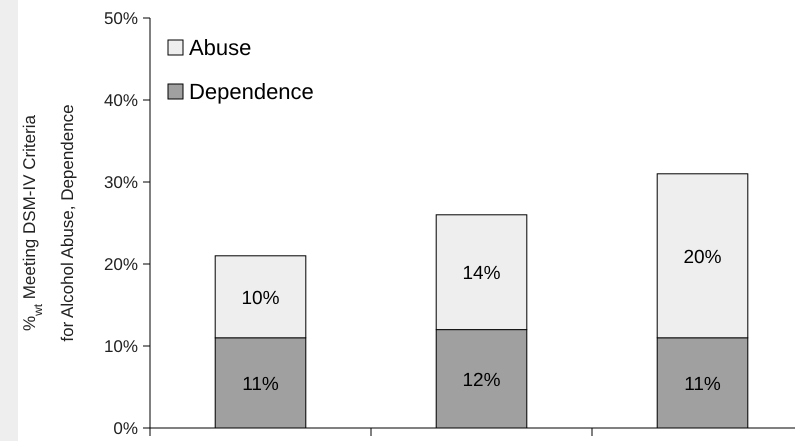 The height and width of the screenshot is (441, 795). I want to click on legend-label: Abuse, so click(220, 47).